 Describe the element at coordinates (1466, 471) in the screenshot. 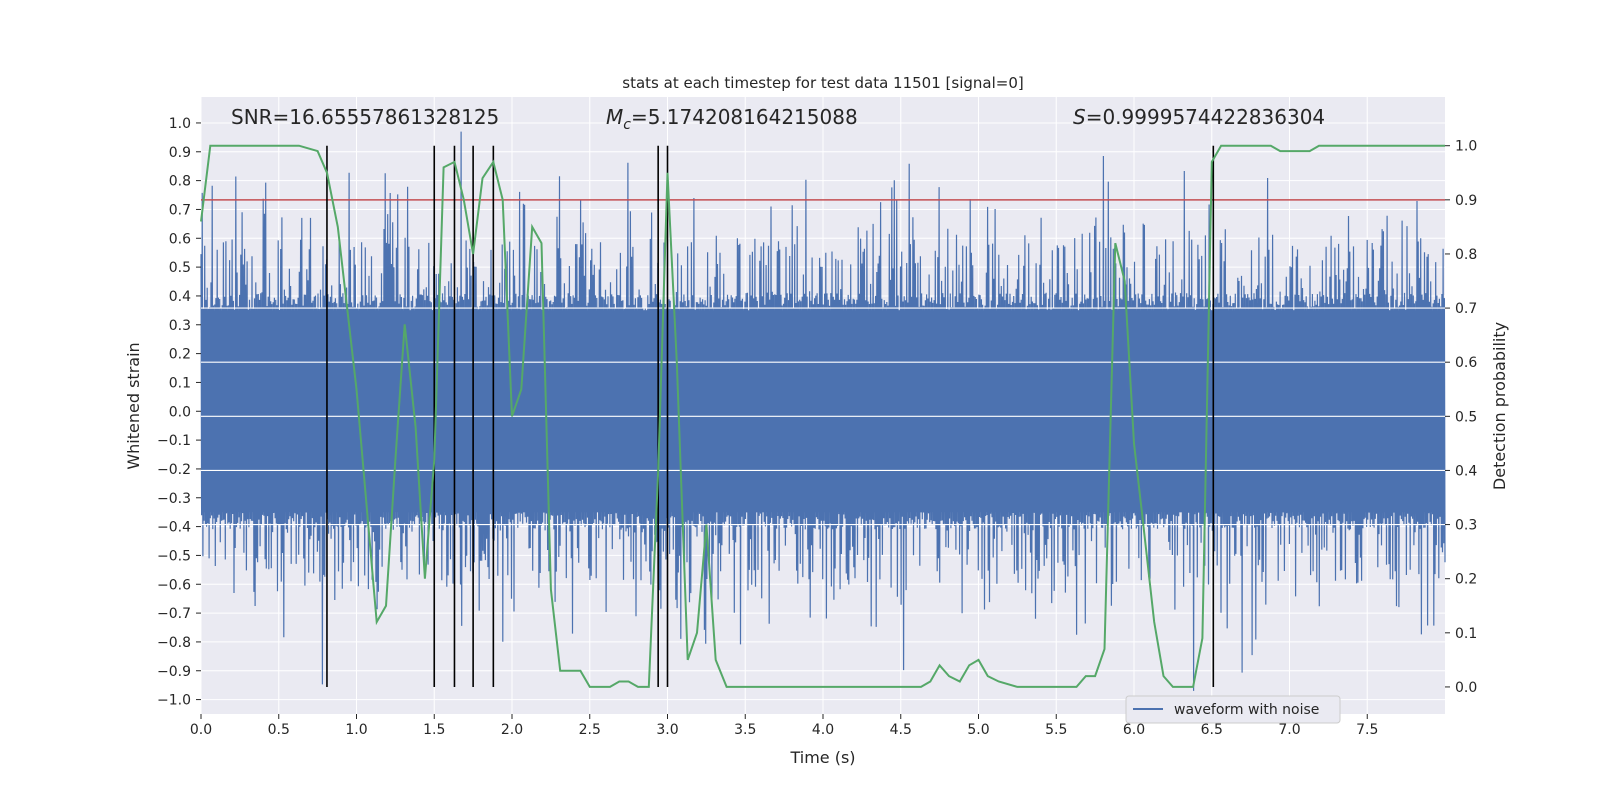

I see `y2-tick-label: 0.4` at that location.